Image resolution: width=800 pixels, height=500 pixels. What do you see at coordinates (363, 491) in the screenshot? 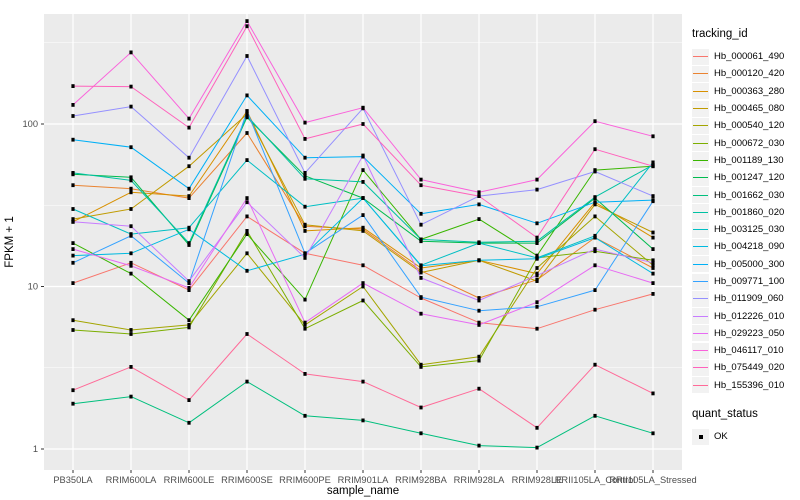
I see `x-axis-title: sample_name` at bounding box center [363, 491].